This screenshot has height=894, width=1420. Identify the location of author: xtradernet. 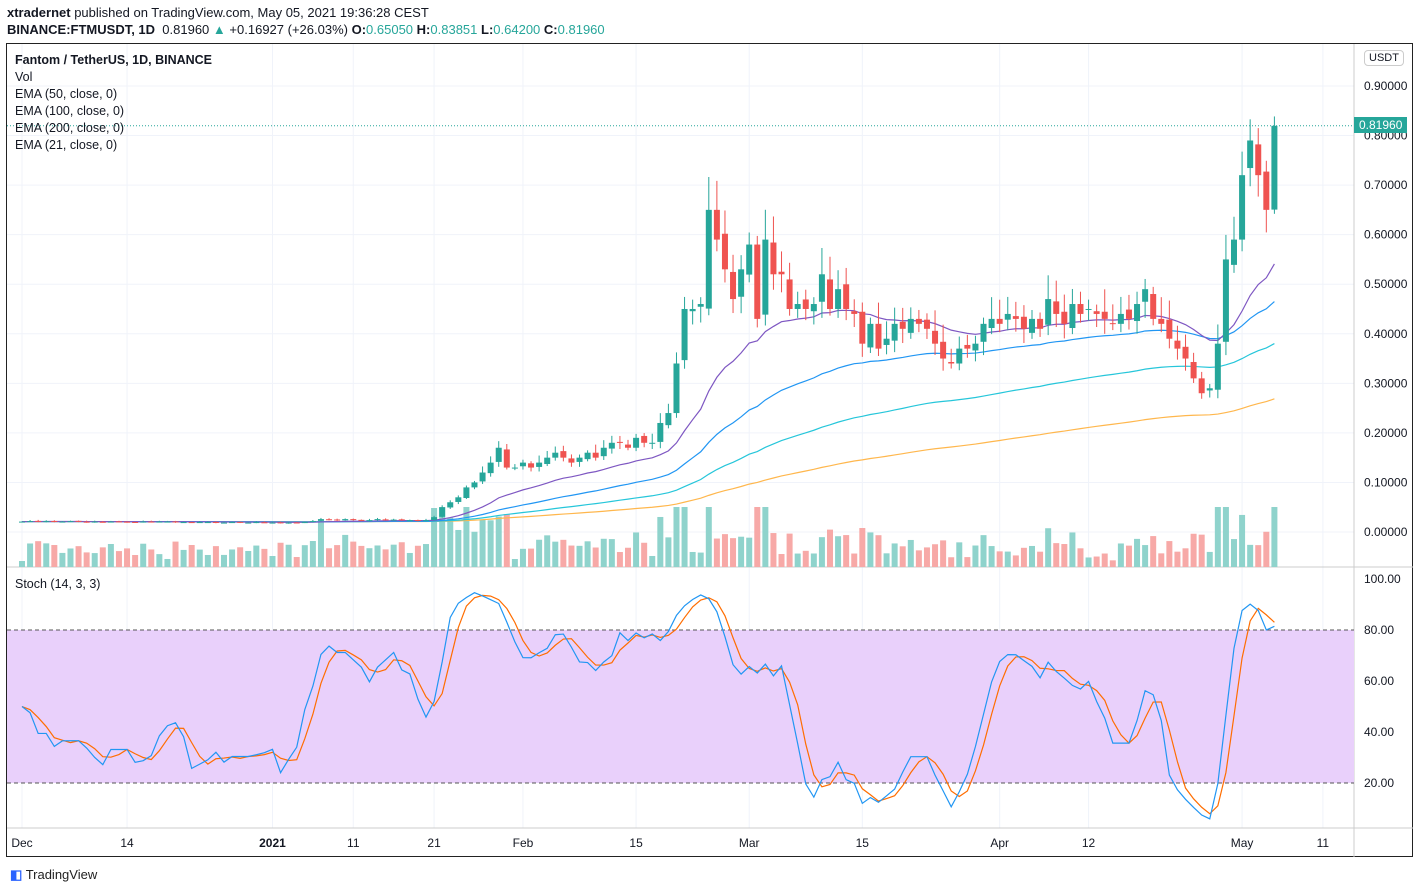
(39, 12).